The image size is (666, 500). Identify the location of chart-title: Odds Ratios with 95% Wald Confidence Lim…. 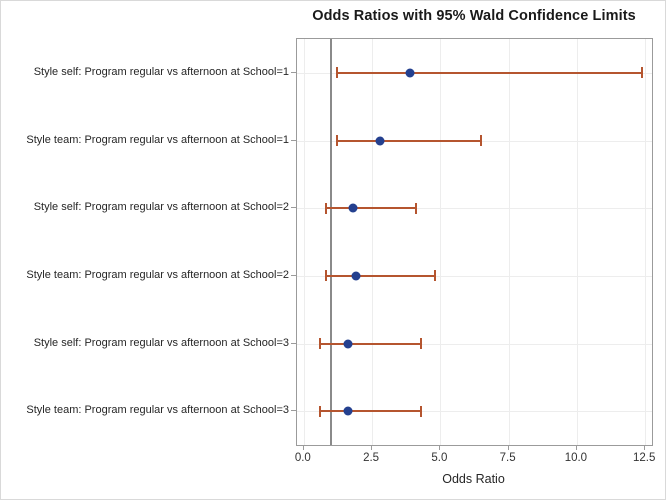
(474, 16).